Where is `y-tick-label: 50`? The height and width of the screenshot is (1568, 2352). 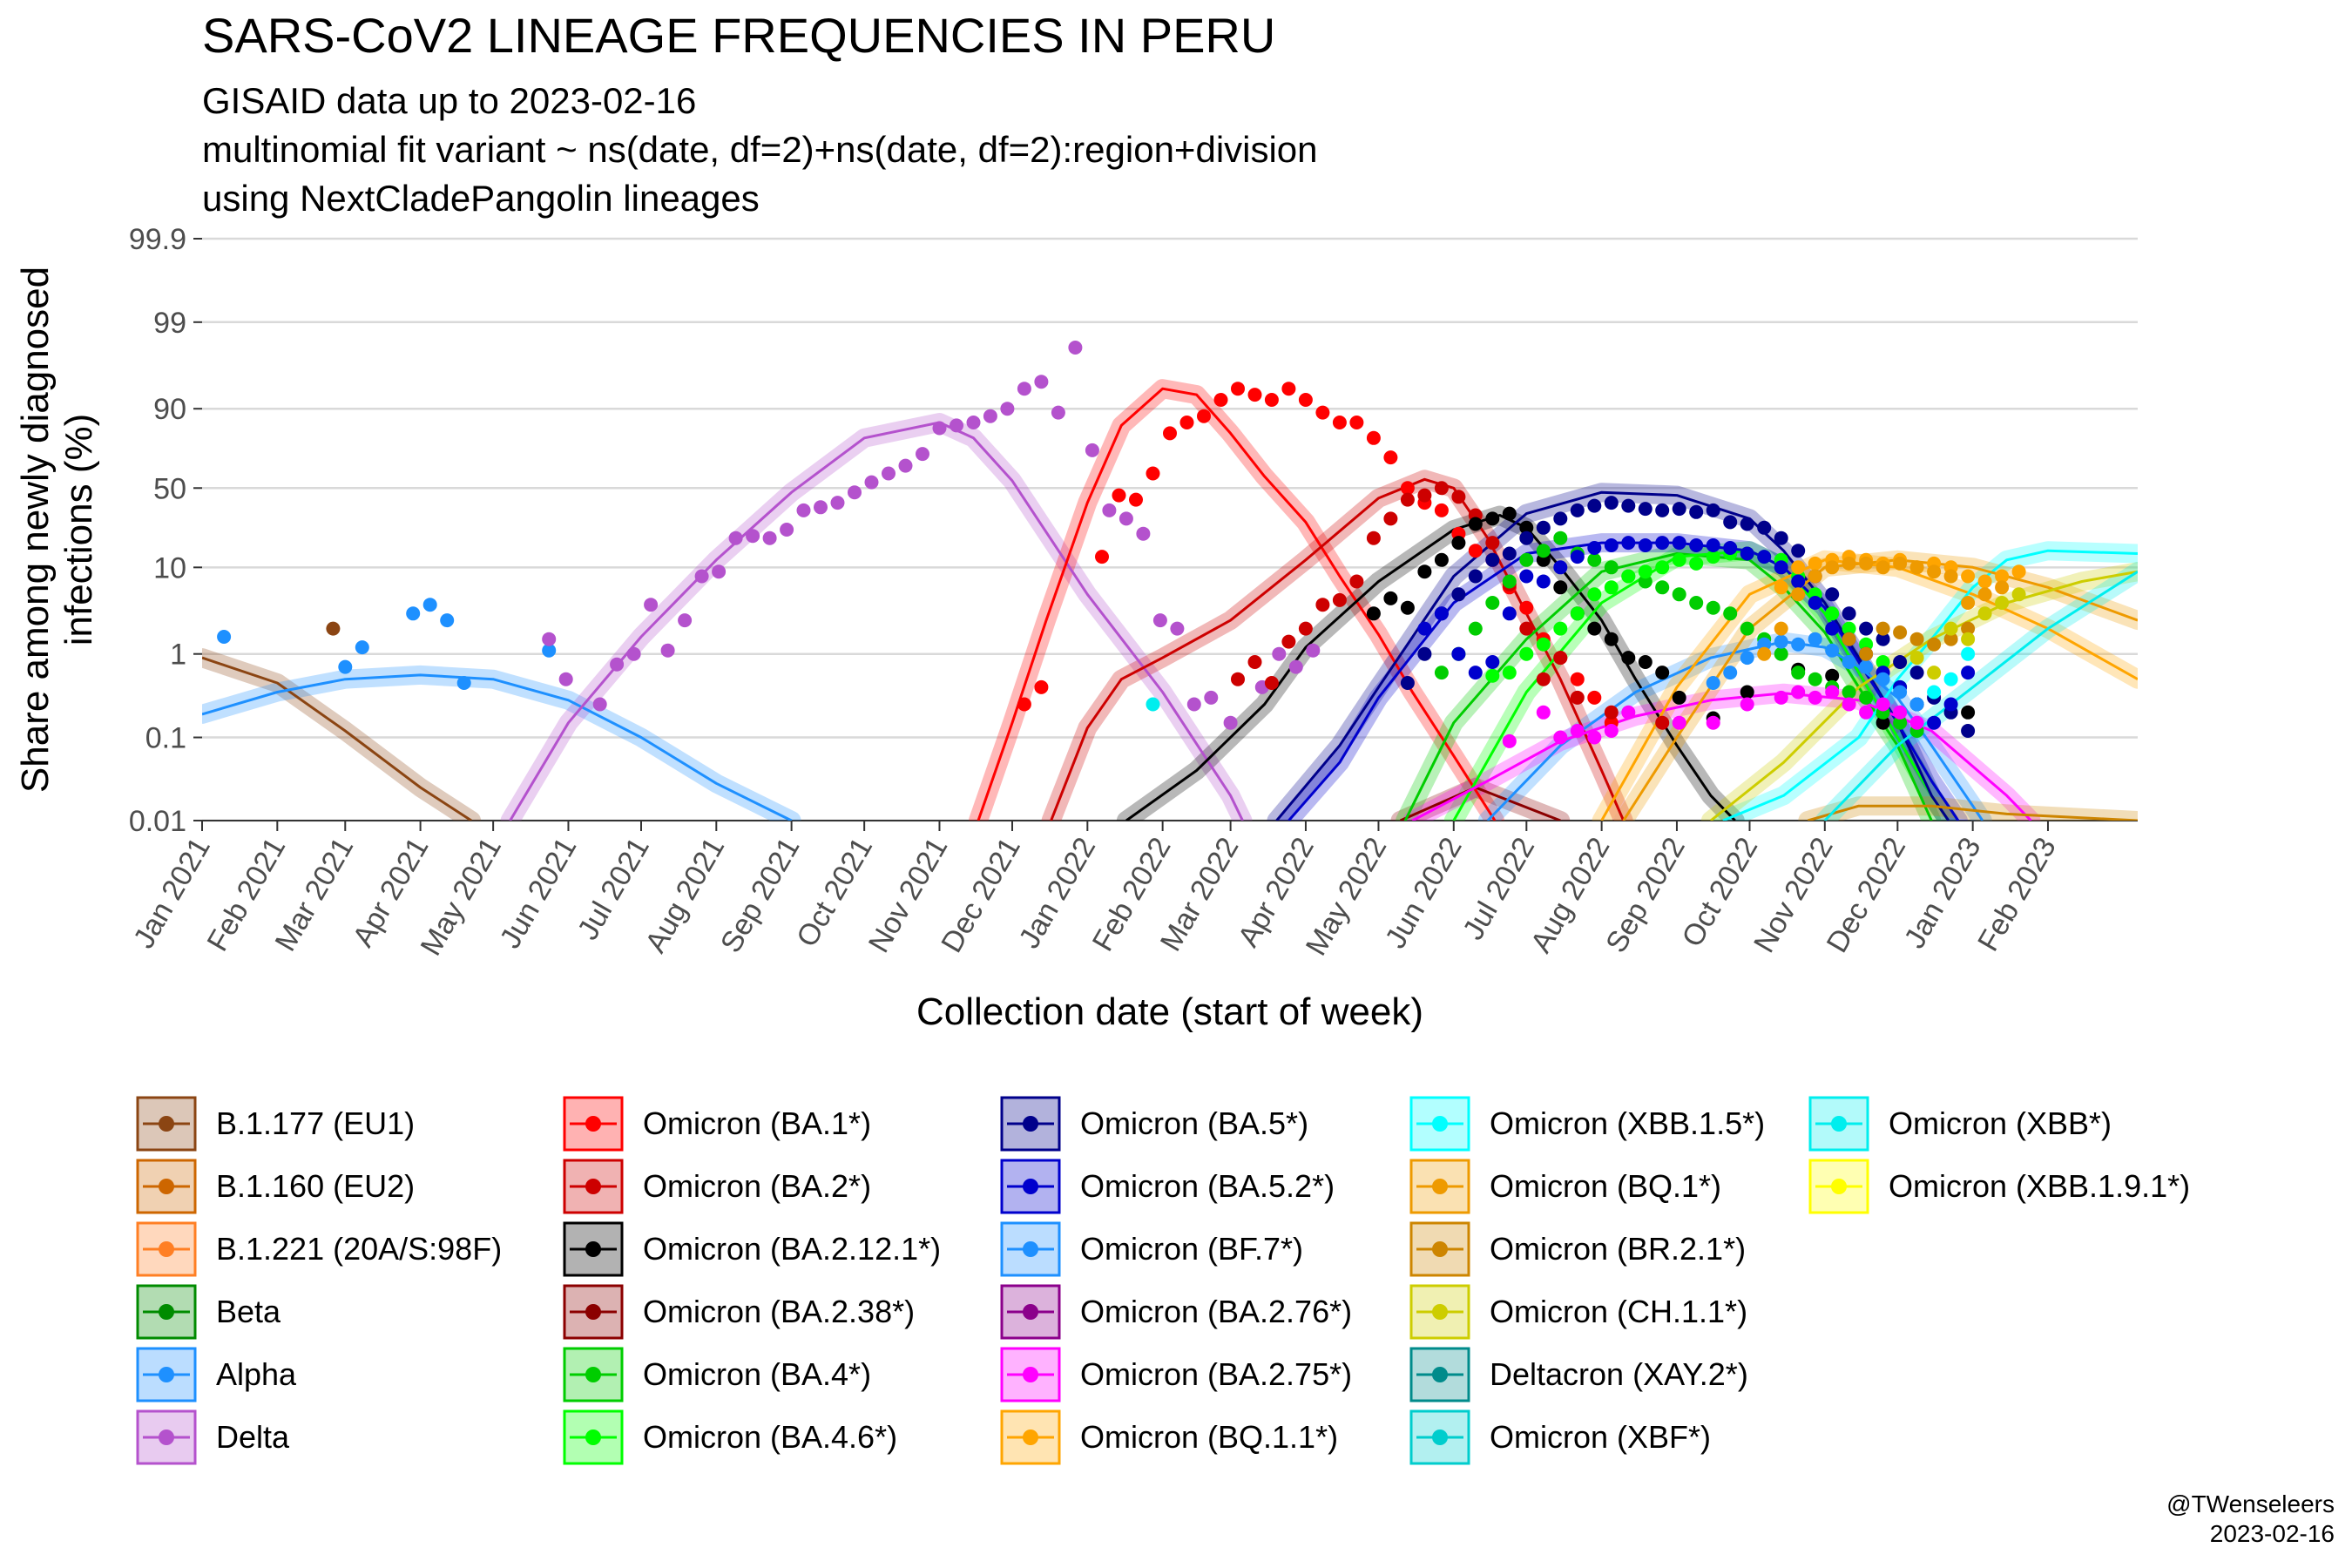
y-tick-label: 50 is located at coordinates (169, 489).